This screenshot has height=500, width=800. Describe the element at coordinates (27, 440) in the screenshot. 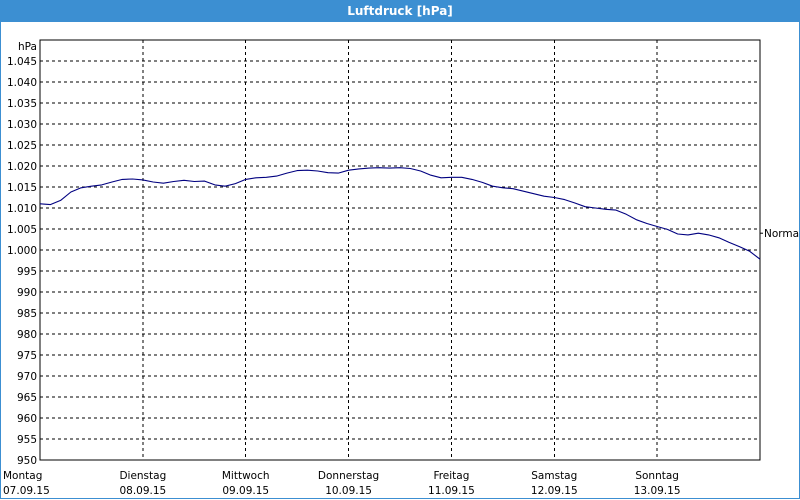

I see `y-tick-label: 955` at that location.